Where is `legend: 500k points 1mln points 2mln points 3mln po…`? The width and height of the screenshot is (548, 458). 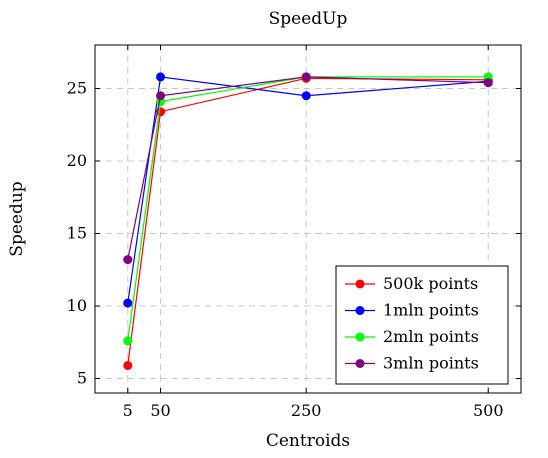 legend: 500k points 1mln points 2mln points 3mln po… is located at coordinates (422, 325).